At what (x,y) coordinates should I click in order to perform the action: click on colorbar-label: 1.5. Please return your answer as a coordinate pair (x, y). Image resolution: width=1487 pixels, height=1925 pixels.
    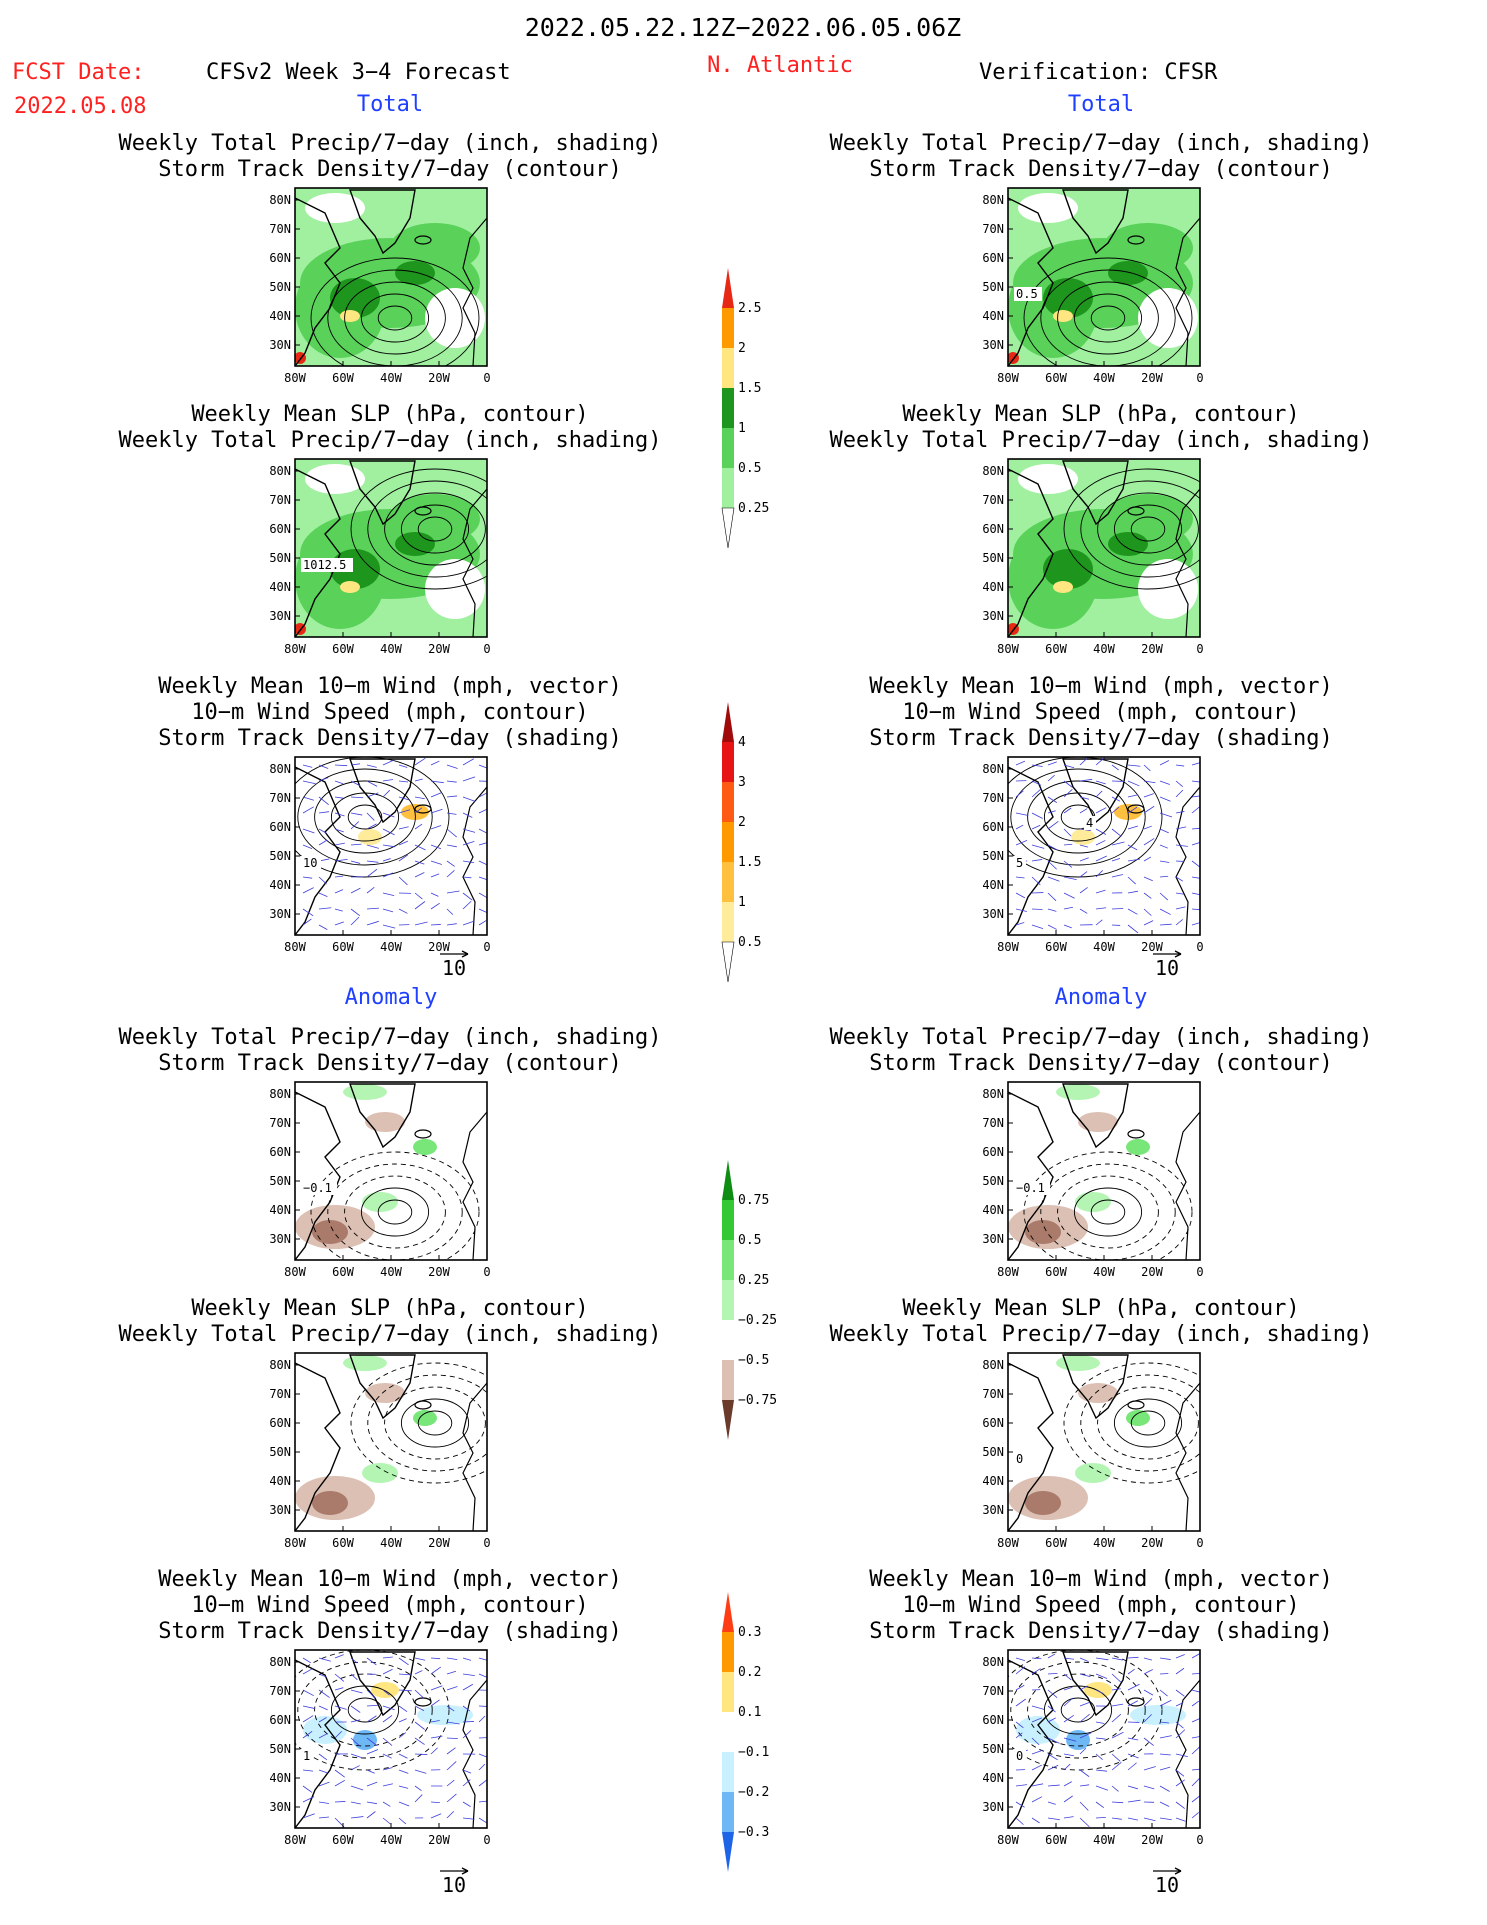
    Looking at the image, I should click on (749, 388).